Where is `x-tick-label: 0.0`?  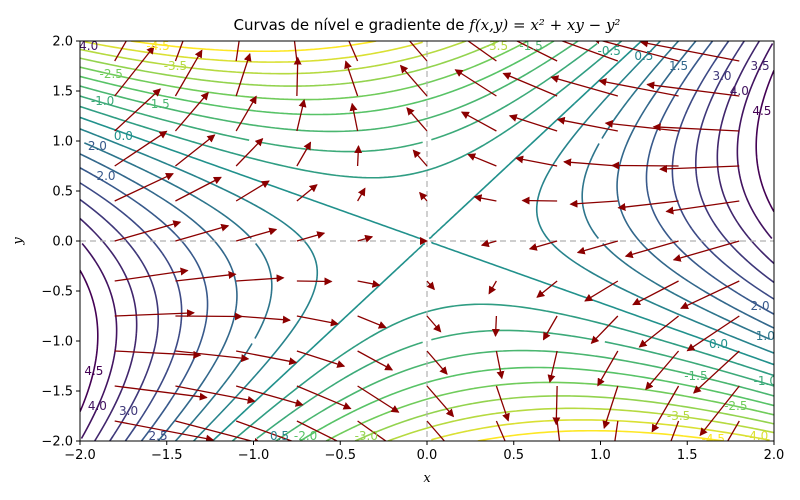 x-tick-label: 0.0 is located at coordinates (427, 455).